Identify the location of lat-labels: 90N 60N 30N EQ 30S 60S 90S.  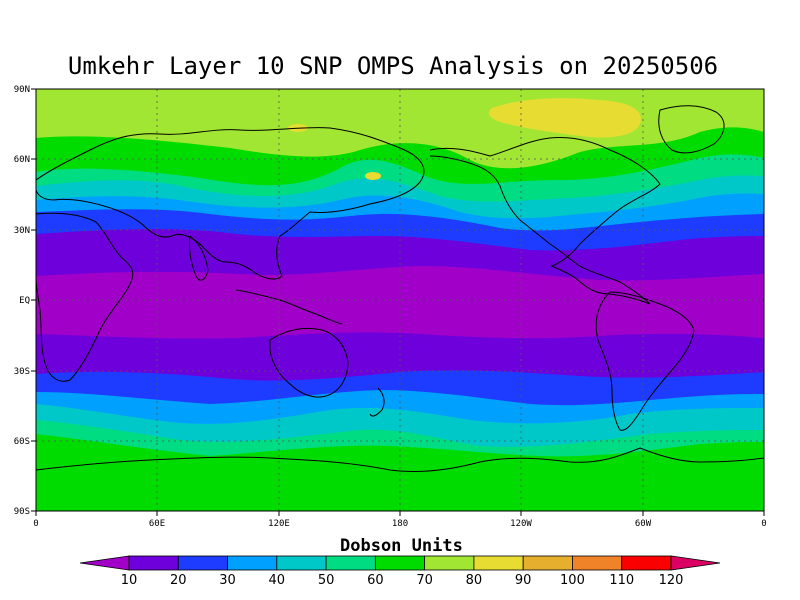
(22, 301).